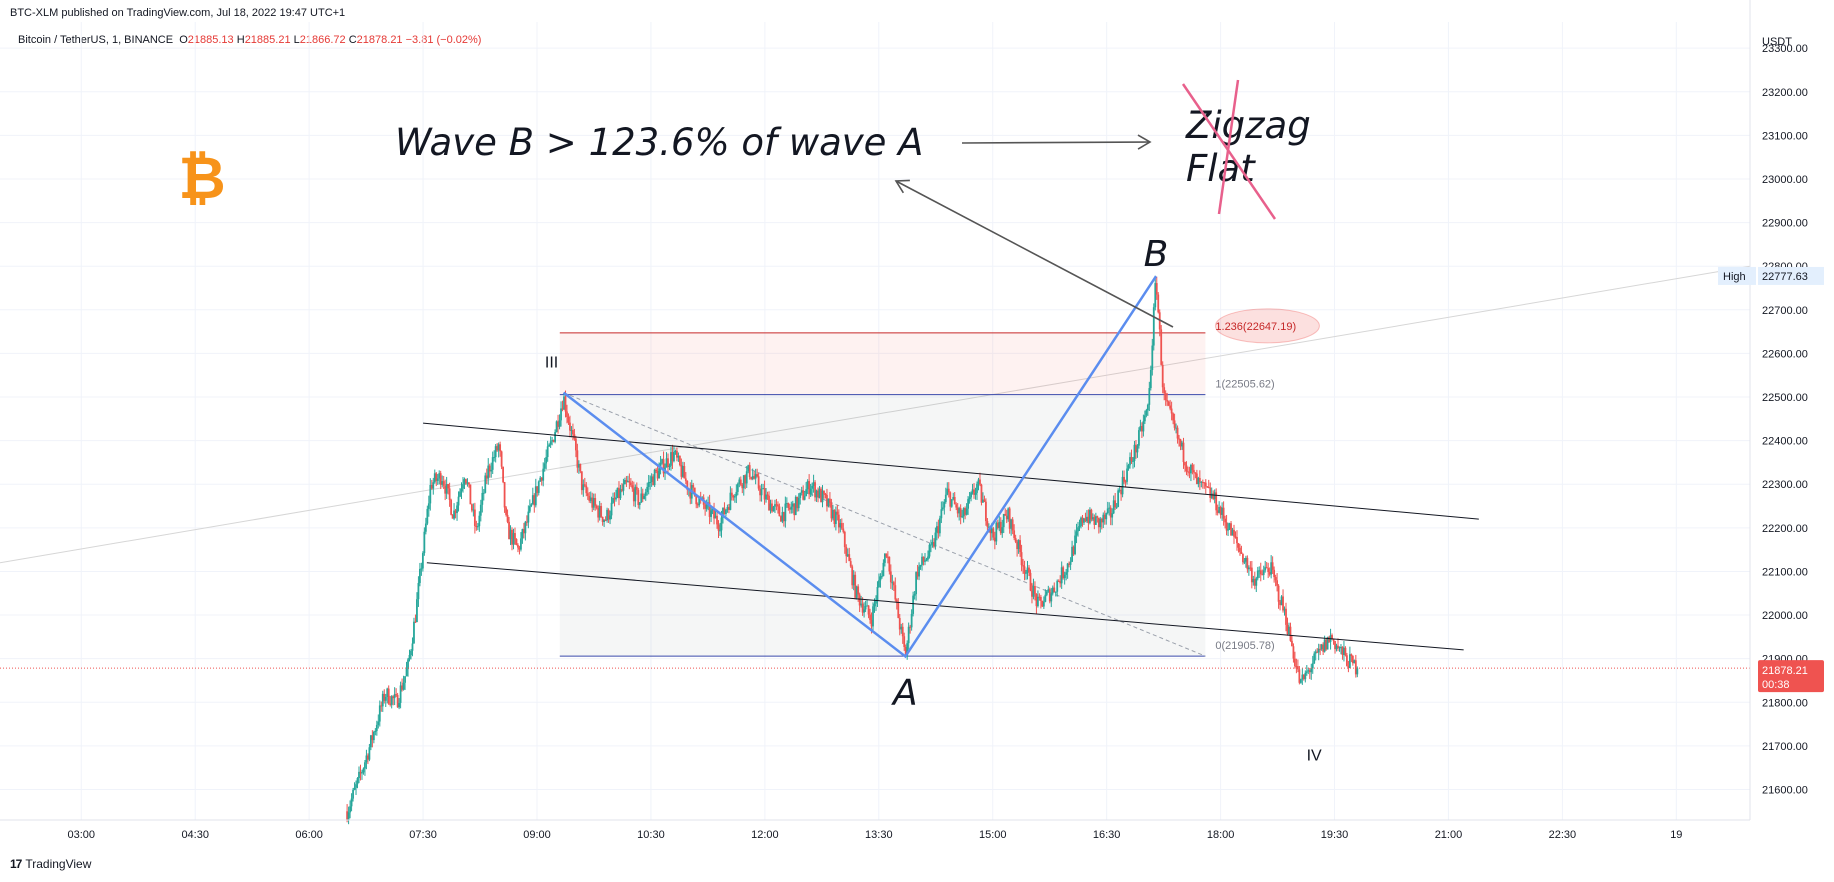  Describe the element at coordinates (1785, 277) in the screenshot. I see `high-value: 22777.63` at that location.